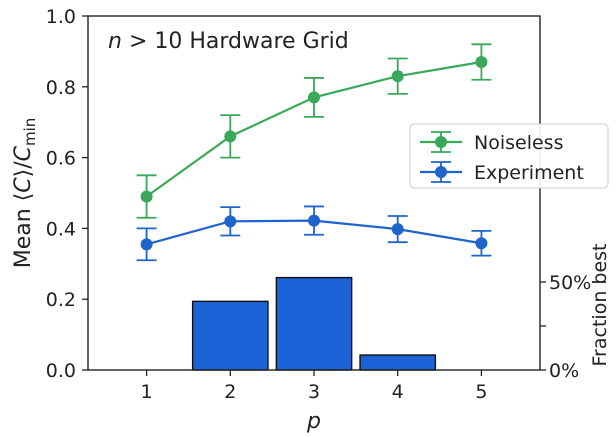 This screenshot has width=616, height=437. What do you see at coordinates (23, 153) in the screenshot?
I see `y-axis-label-var2: C` at bounding box center [23, 153].